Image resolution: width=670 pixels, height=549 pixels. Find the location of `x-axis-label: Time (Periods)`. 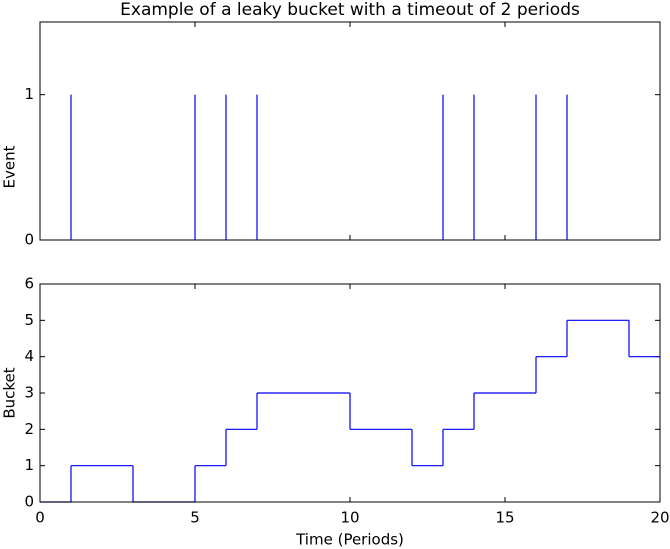

x-axis-label: Time (Periods) is located at coordinates (349, 540).